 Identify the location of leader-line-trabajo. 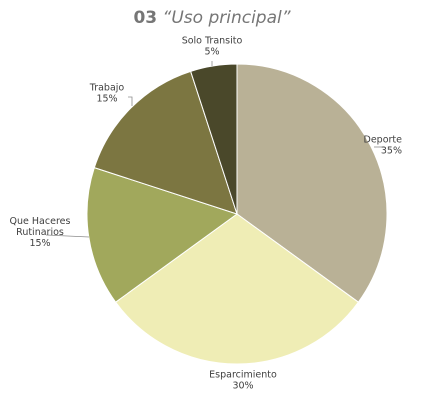
(130, 101).